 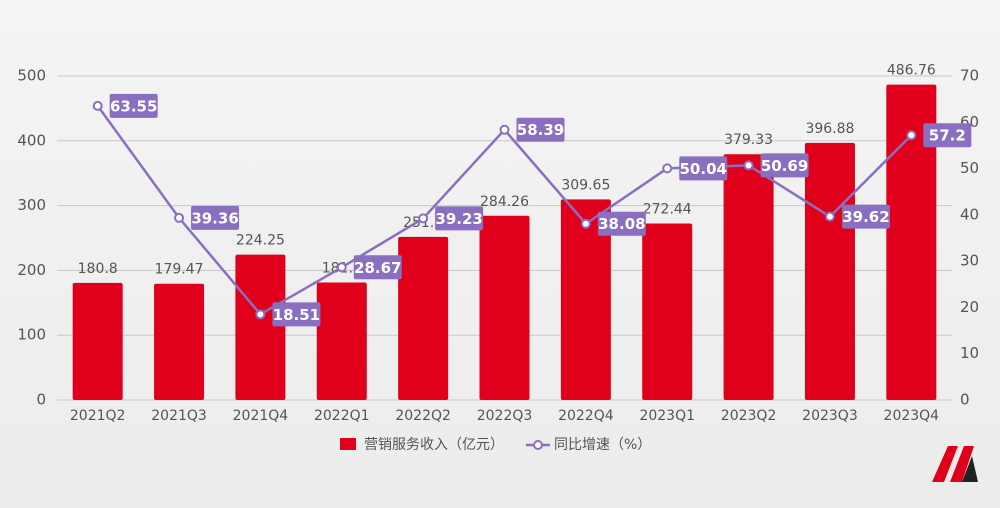 I want to click on line-value-label: 28.67, so click(x=377, y=268).